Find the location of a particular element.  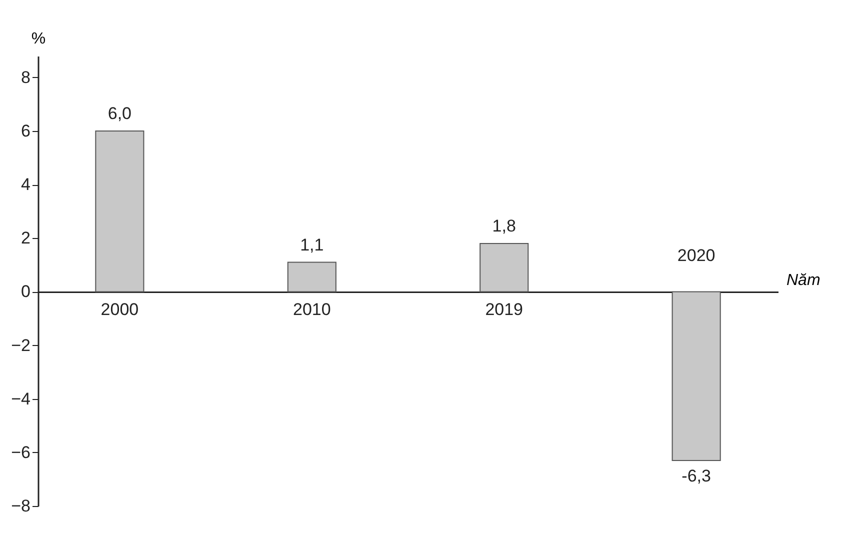

x-tick-label: 2020 is located at coordinates (696, 256).